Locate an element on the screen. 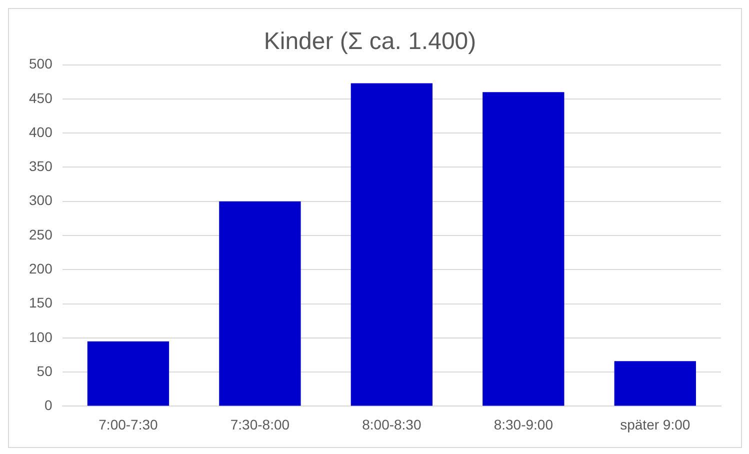  x-tick-label: 8:30-9:00 is located at coordinates (524, 424).